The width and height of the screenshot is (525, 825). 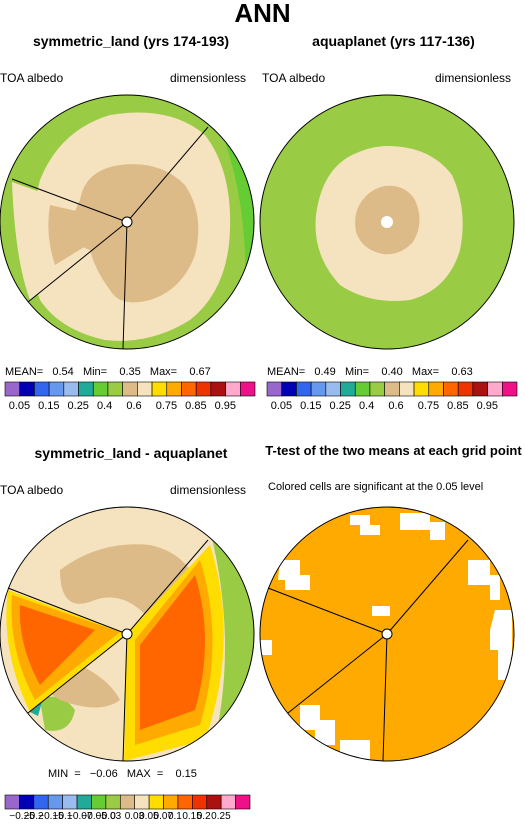 What do you see at coordinates (131, 453) in the screenshot?
I see `panel3-title: symmetric_land - aquaplanet` at bounding box center [131, 453].